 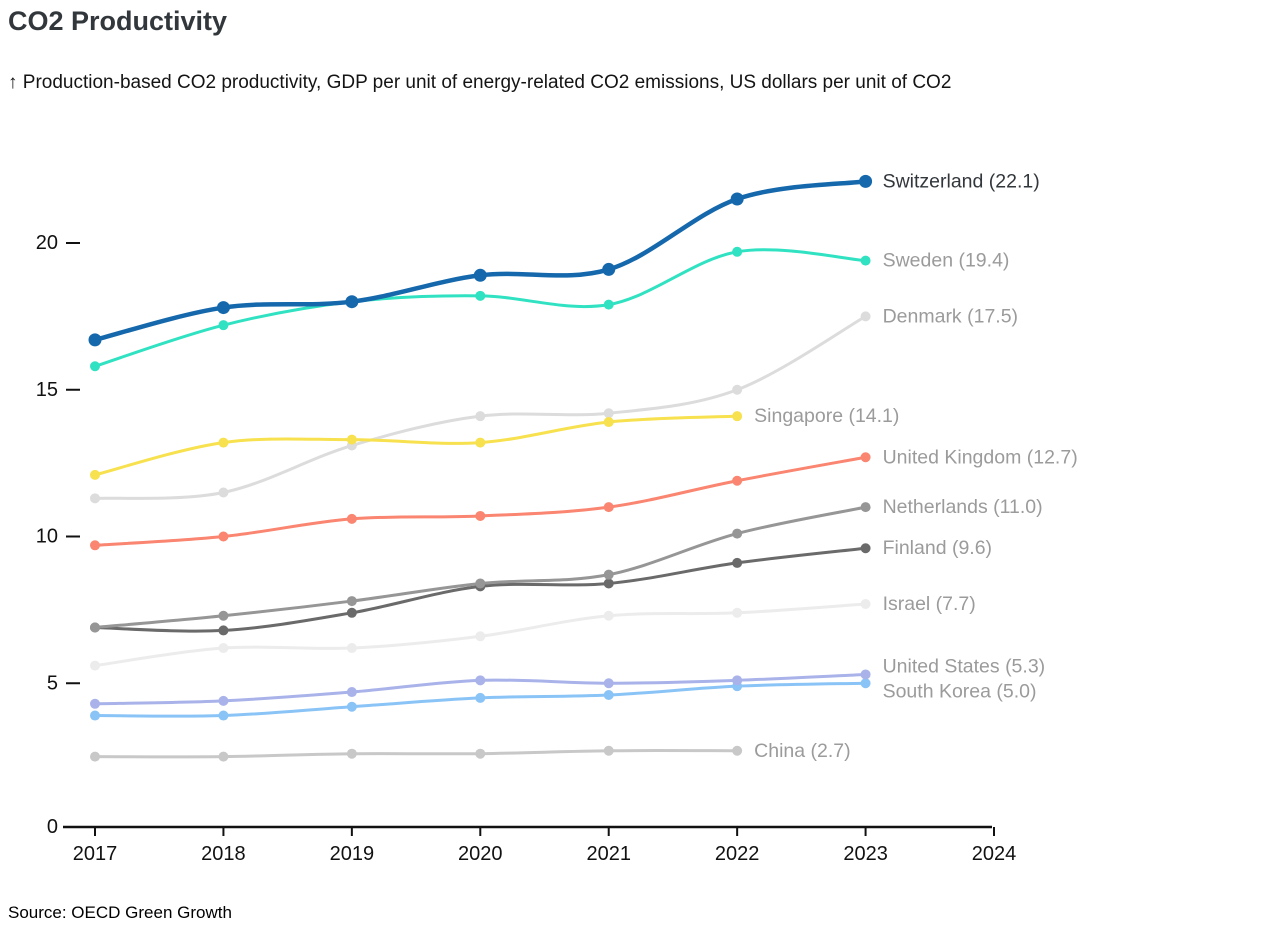 What do you see at coordinates (480, 635) in the screenshot?
I see `series-israel` at bounding box center [480, 635].